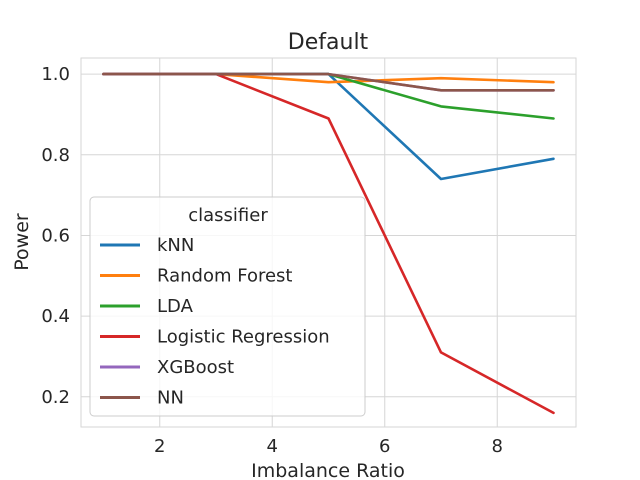  Describe the element at coordinates (170, 398) in the screenshot. I see `legend-label: NN` at that location.